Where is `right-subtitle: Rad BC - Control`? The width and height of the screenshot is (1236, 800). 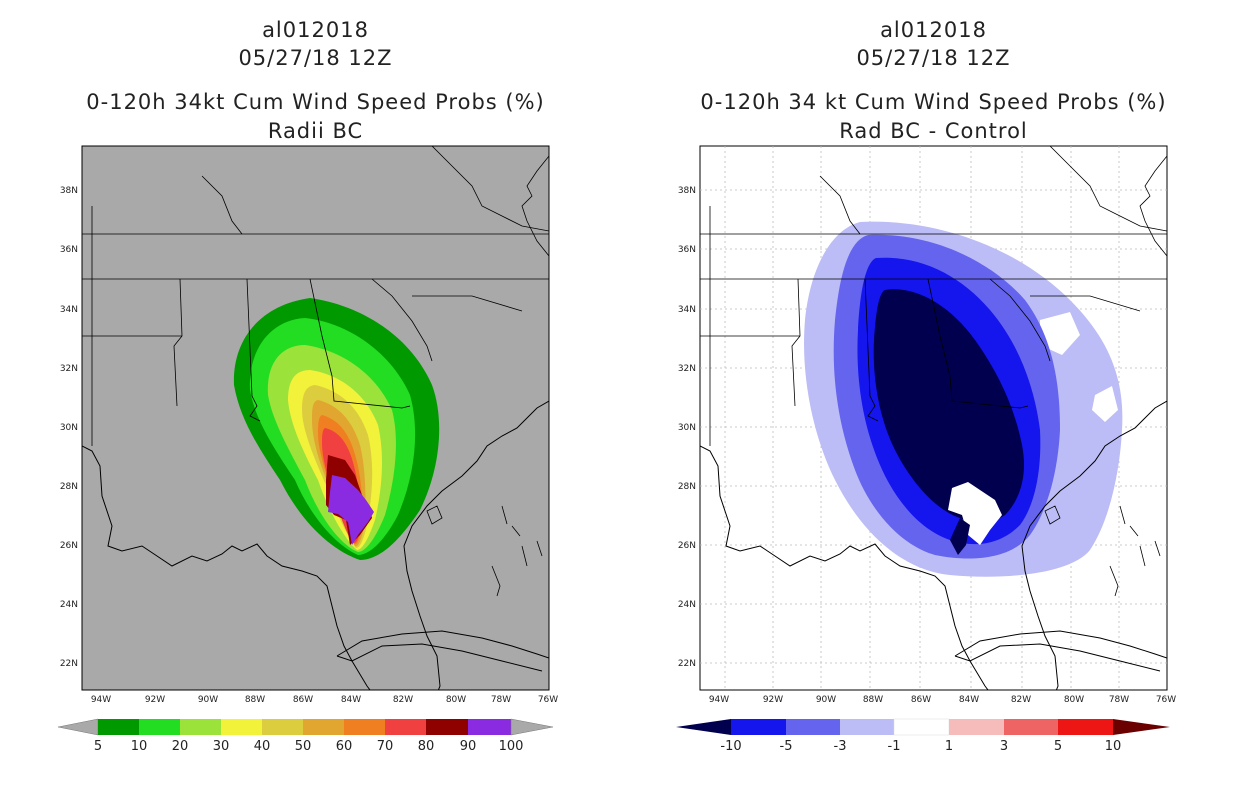 right-subtitle: Rad BC - Control is located at coordinates (933, 131).